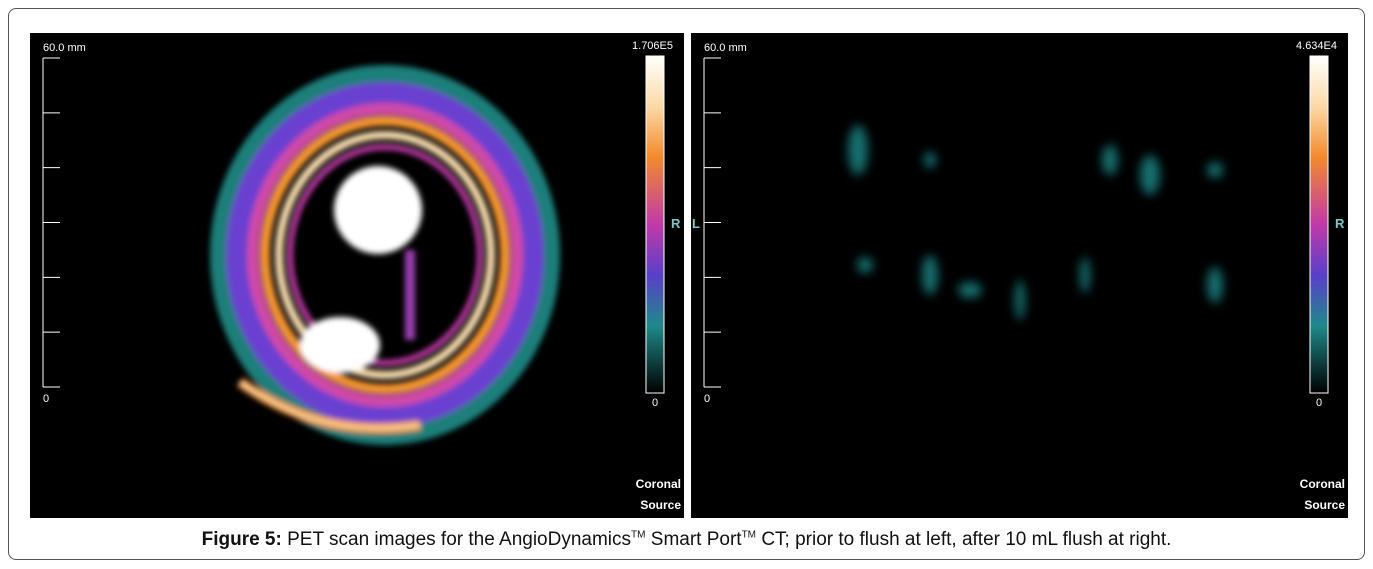 The height and width of the screenshot is (569, 1373). What do you see at coordinates (652, 46) in the screenshot?
I see `colorbar-max: 1.706E5` at bounding box center [652, 46].